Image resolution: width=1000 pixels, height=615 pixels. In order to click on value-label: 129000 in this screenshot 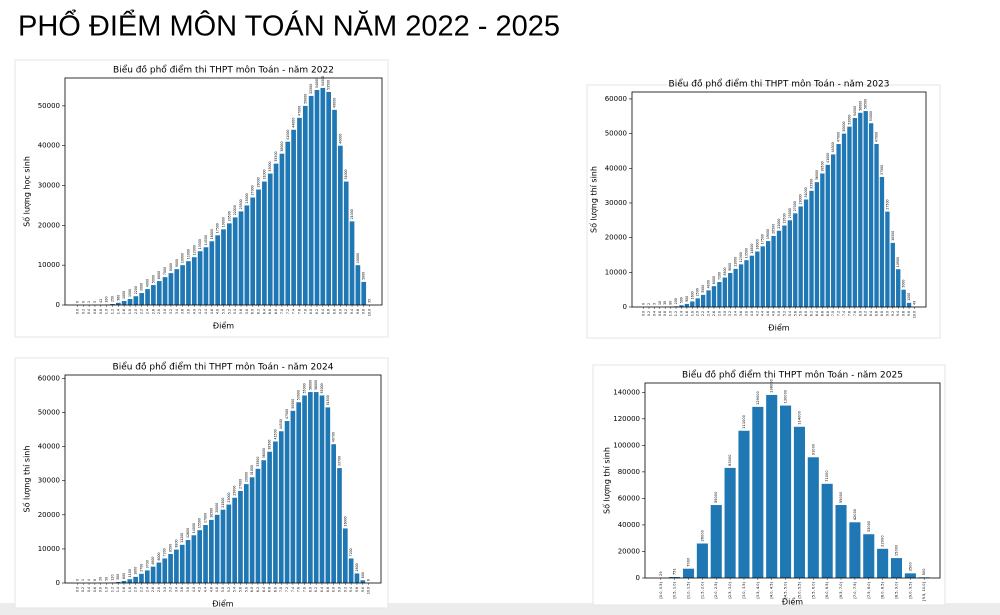, I will do `click(758, 397)`.